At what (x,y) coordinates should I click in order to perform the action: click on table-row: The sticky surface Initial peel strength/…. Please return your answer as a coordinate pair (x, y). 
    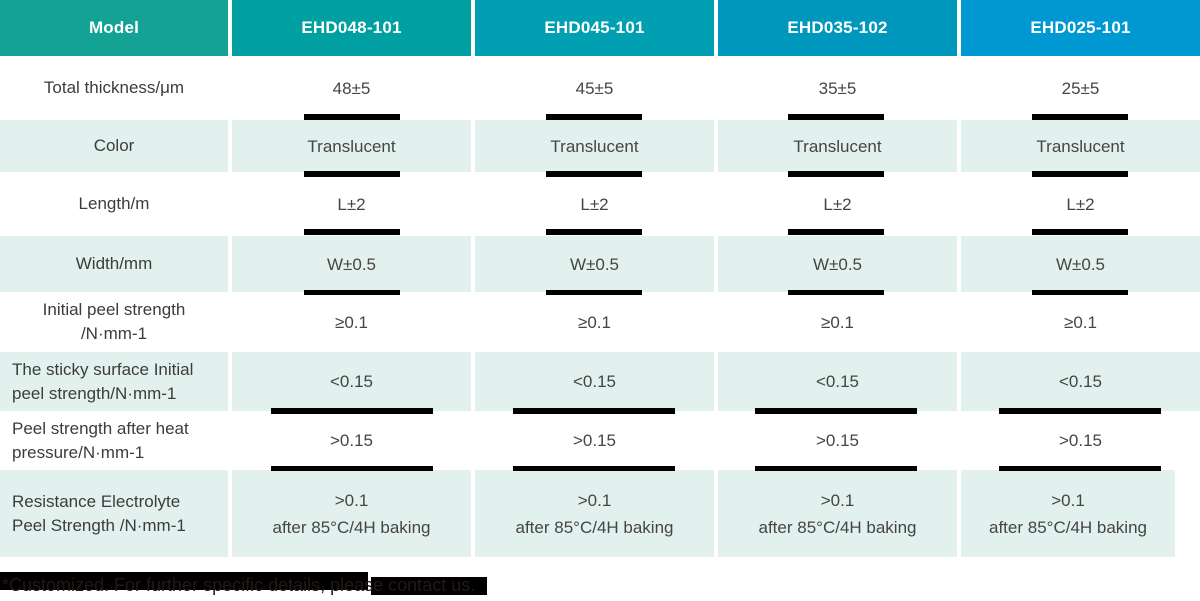
    Looking at the image, I should click on (600, 381).